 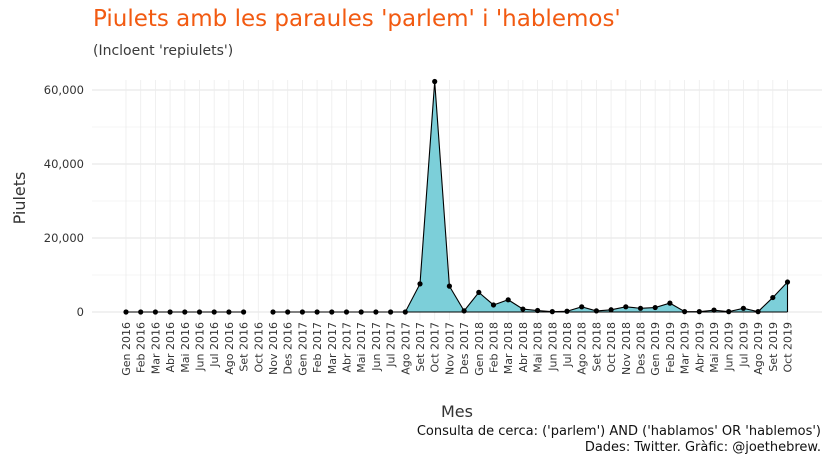 What do you see at coordinates (596, 347) in the screenshot?
I see `x-tick-label: Set 2018` at bounding box center [596, 347].